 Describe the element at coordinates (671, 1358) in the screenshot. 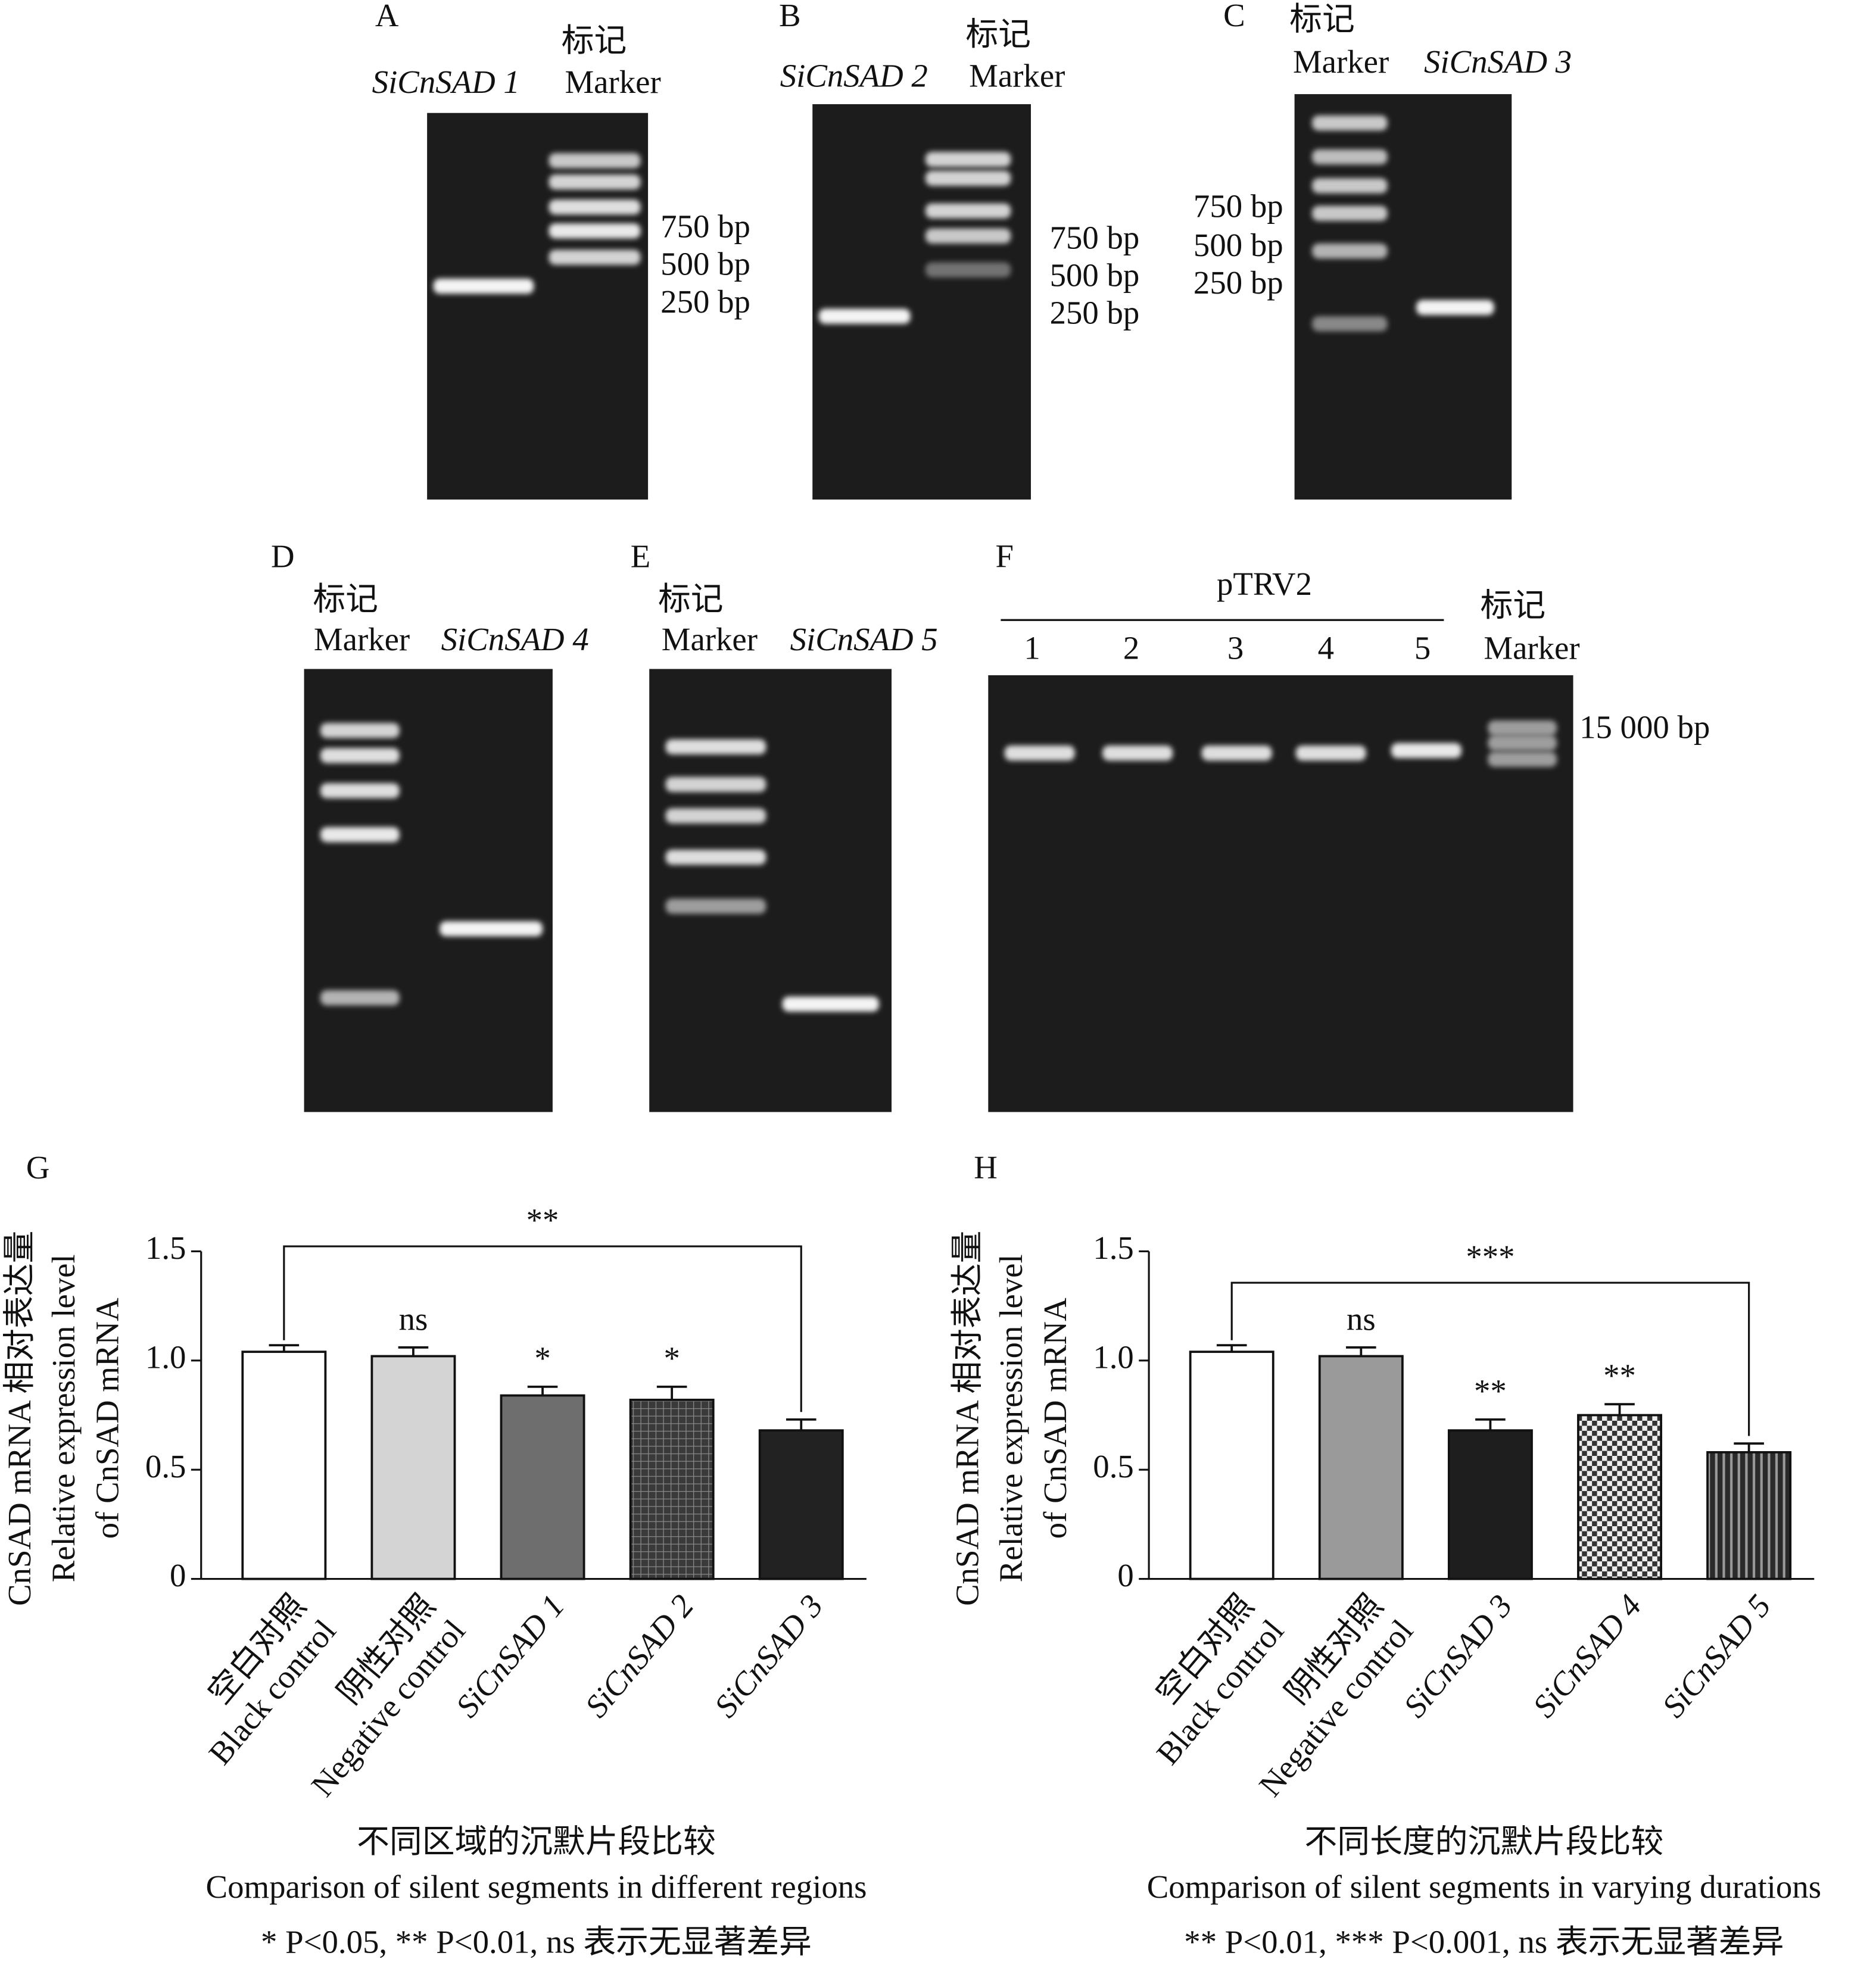

I see `significance-label: *` at that location.